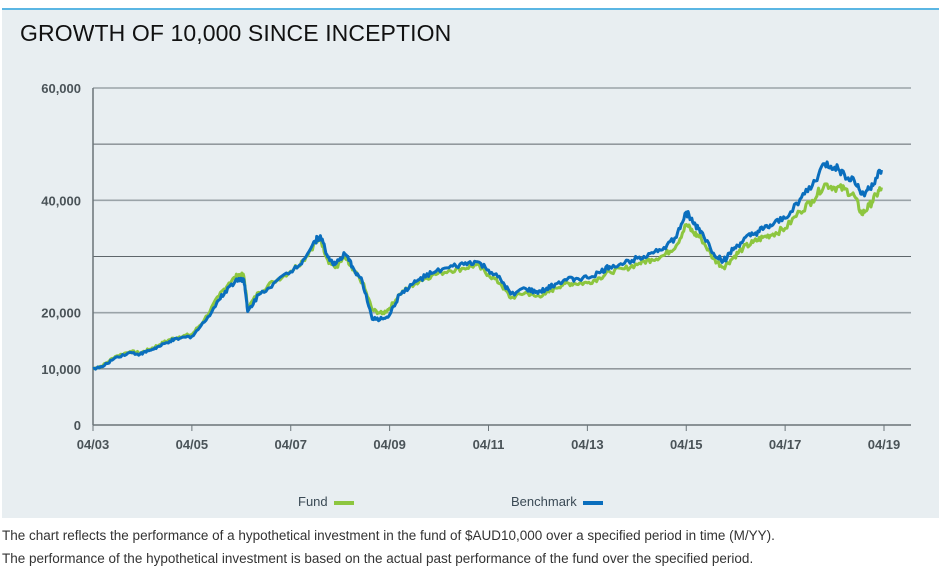  Describe the element at coordinates (592, 502) in the screenshot. I see `benchmark-swatch-icon` at that location.